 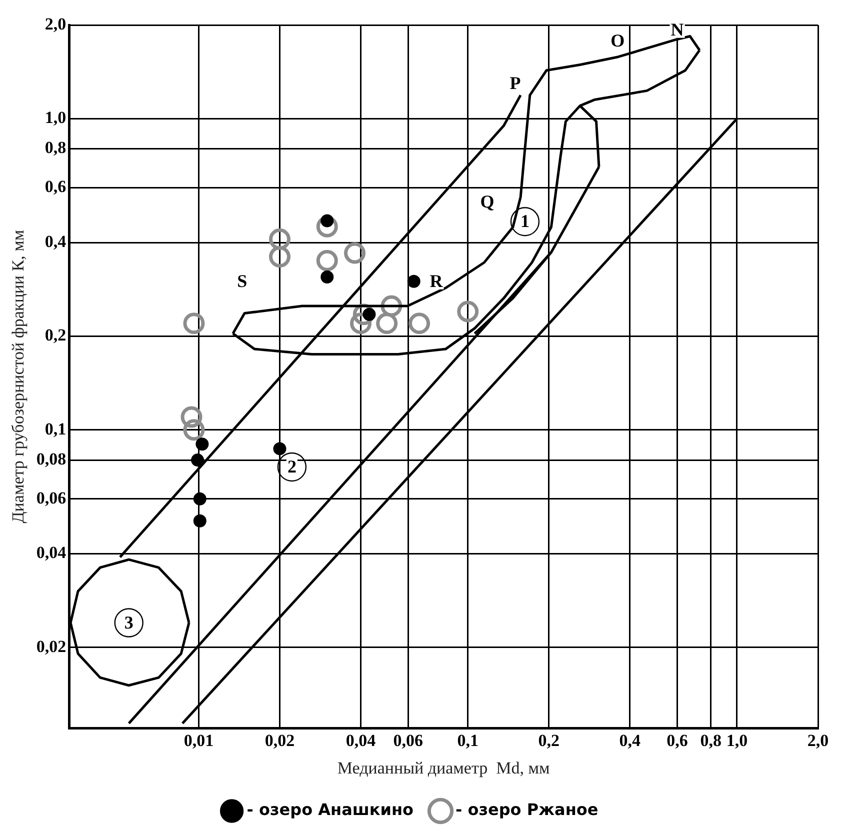 What do you see at coordinates (467, 740) in the screenshot?
I see `x-tick-label: 0,1` at bounding box center [467, 740].